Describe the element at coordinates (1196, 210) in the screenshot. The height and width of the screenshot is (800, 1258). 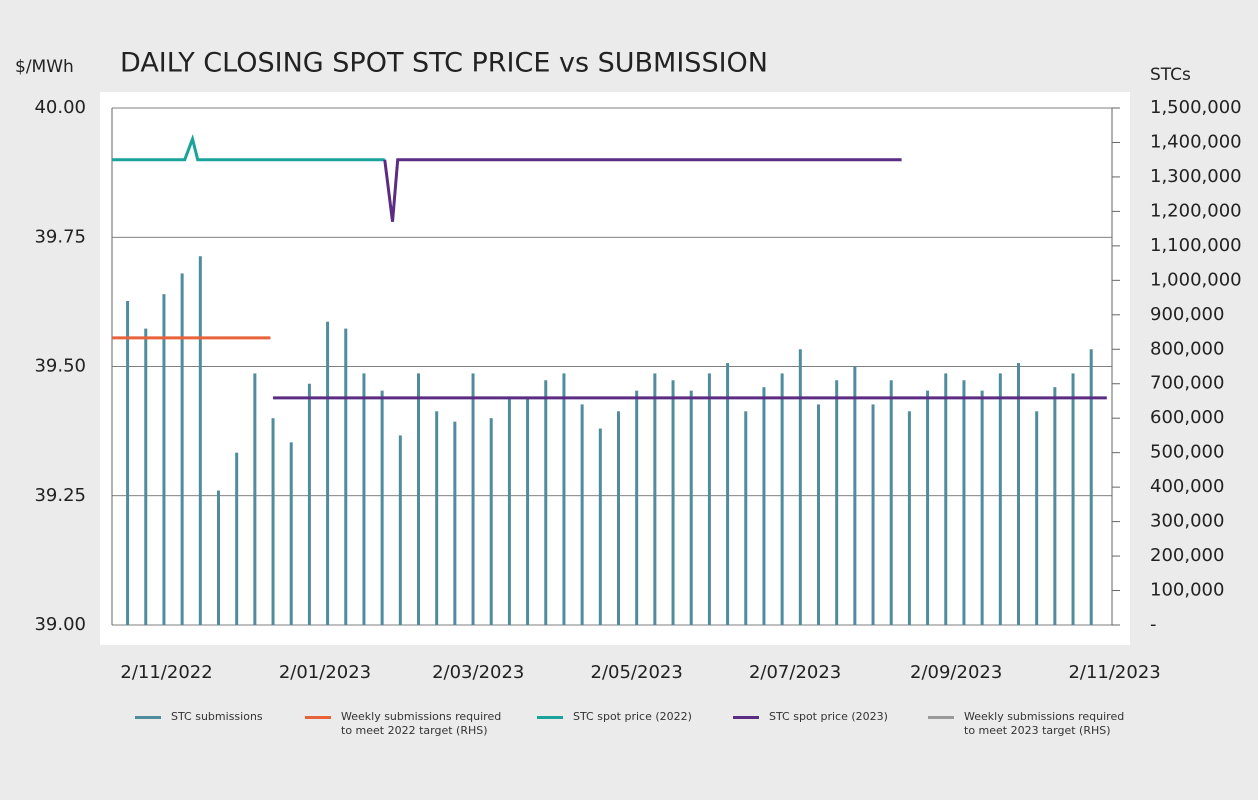
I see `y2-tick-label: 1,200,000` at that location.